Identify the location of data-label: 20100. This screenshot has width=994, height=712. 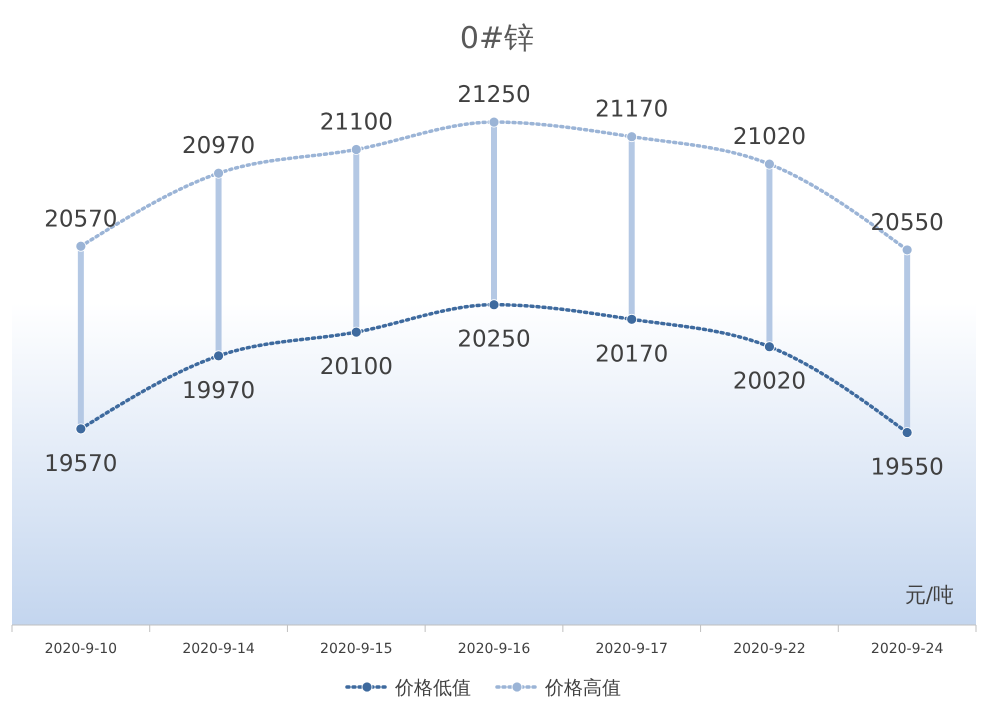
(356, 367).